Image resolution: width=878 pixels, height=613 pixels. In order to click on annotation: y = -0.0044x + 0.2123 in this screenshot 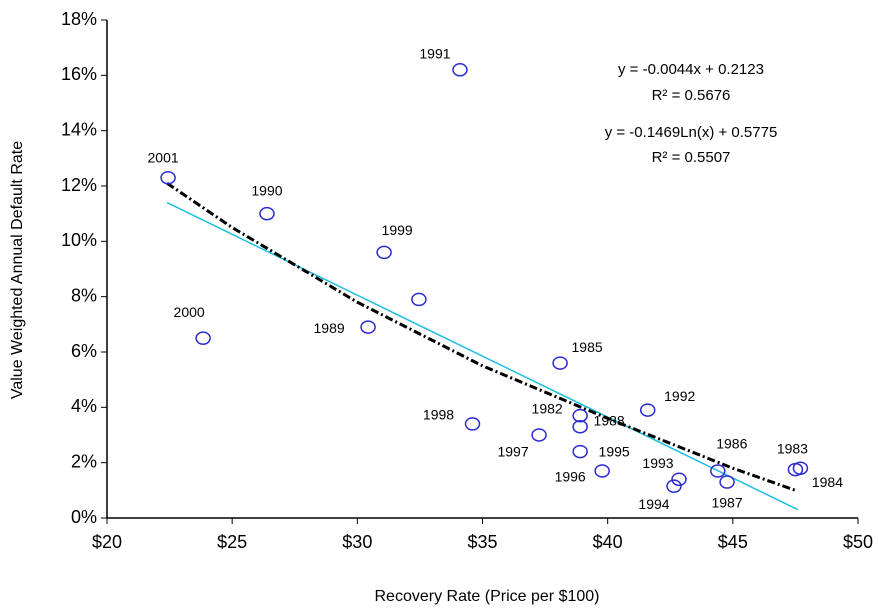, I will do `click(691, 69)`.